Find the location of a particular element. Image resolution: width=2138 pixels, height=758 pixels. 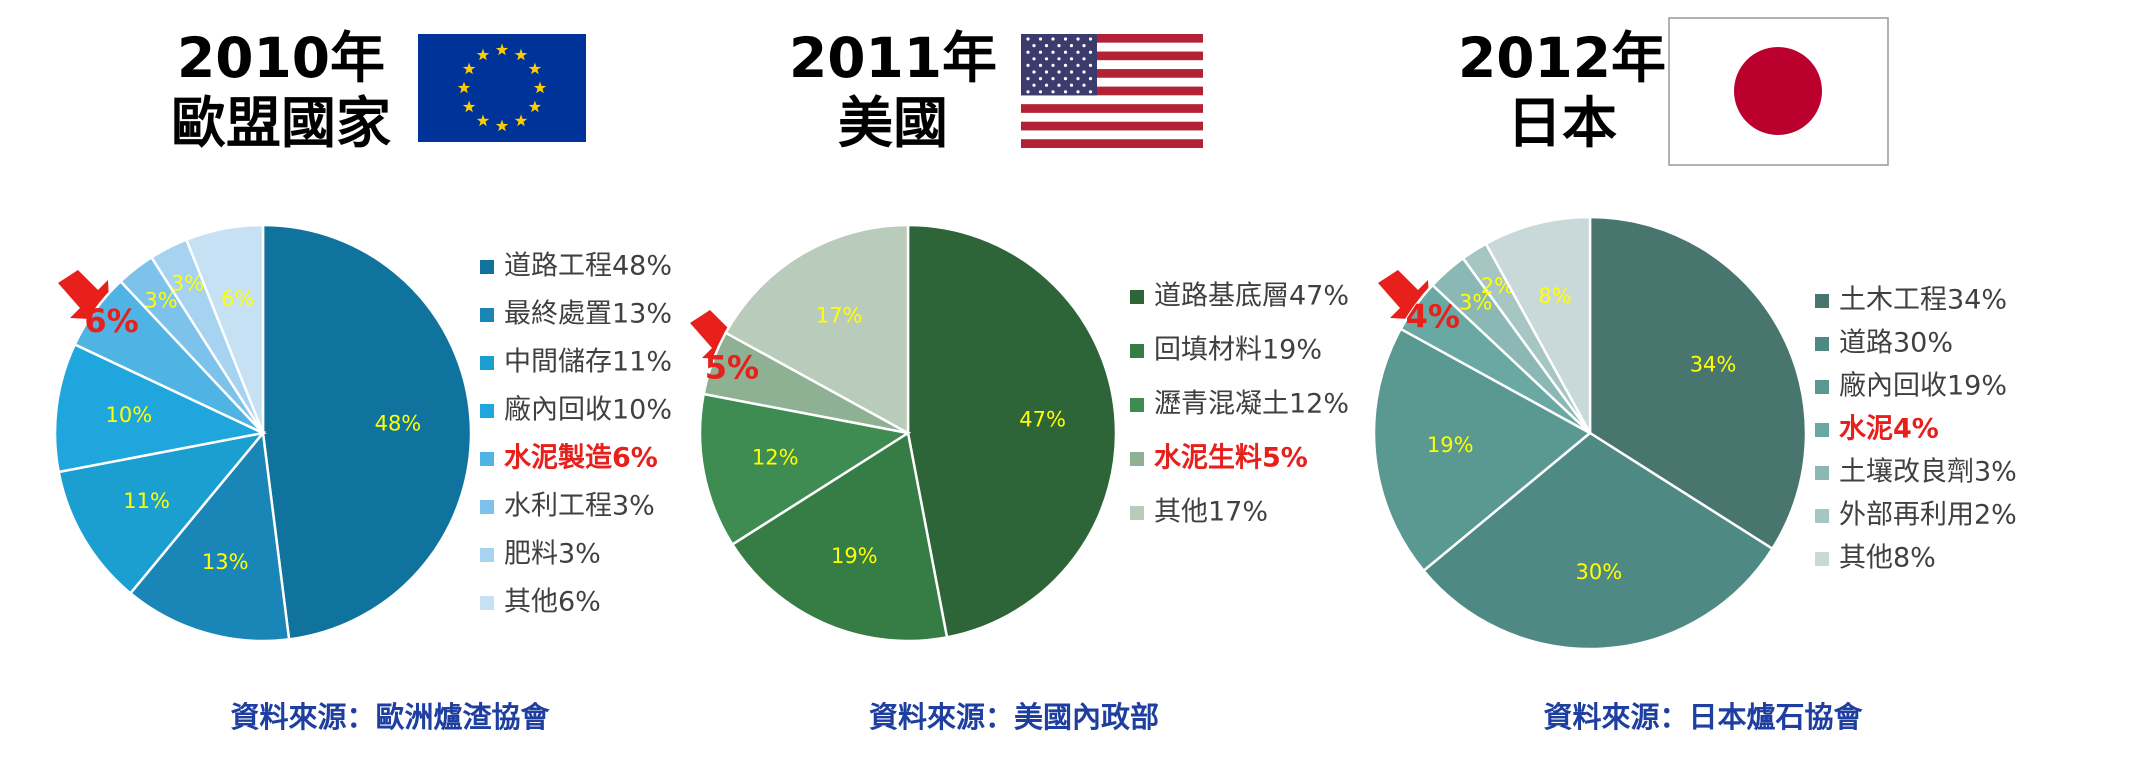

chart-subtitle: 美國 is located at coordinates (893, 123).